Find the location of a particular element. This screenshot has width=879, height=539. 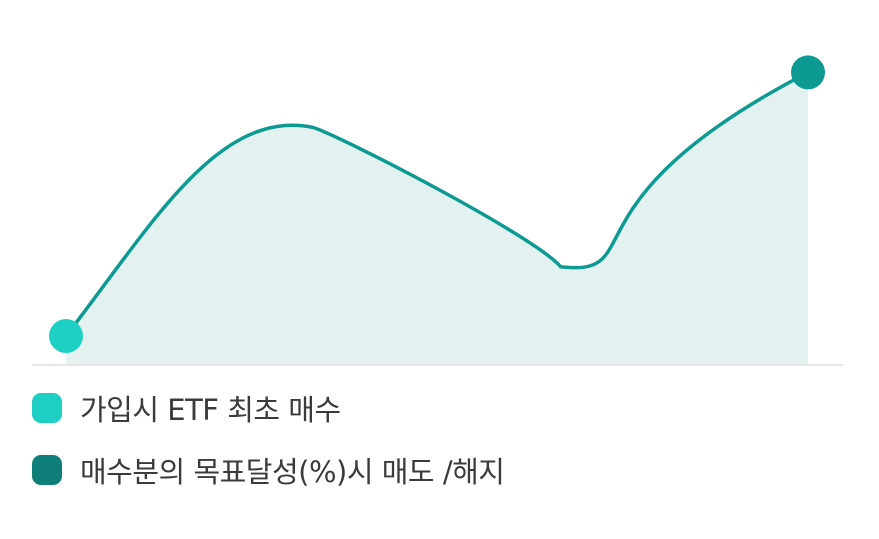

legend-swatch-first-buy is located at coordinates (47, 408).